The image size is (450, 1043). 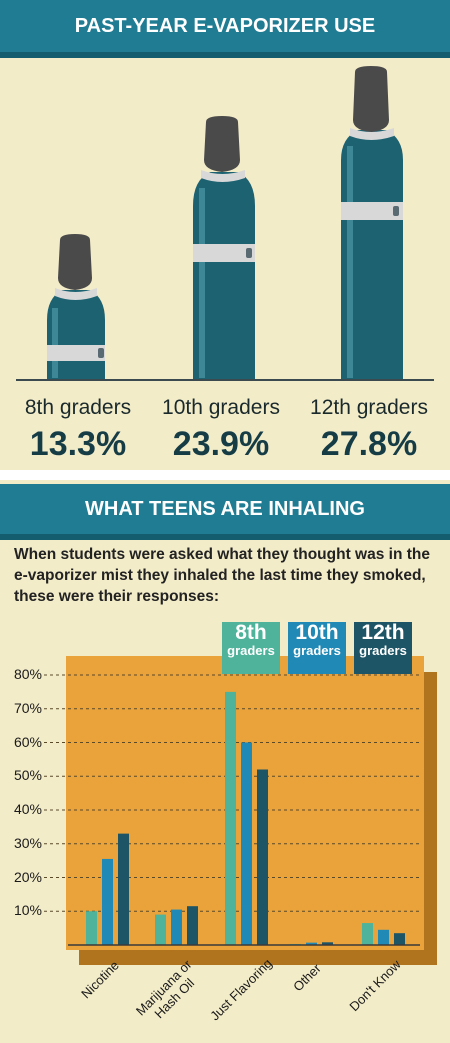 I want to click on legend-8th-line2: graders, so click(x=251, y=650).